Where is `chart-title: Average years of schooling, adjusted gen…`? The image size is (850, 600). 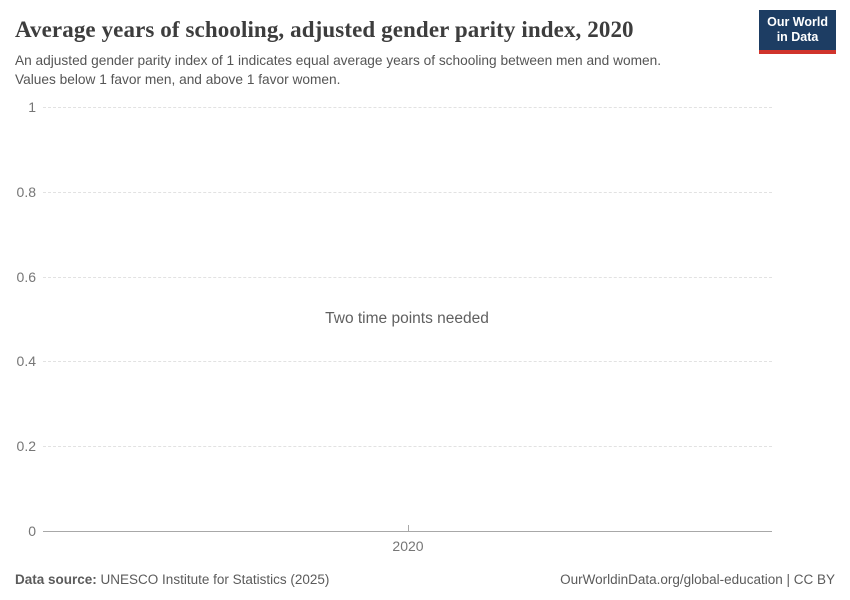 chart-title: Average years of schooling, adjusted gen… is located at coordinates (324, 29).